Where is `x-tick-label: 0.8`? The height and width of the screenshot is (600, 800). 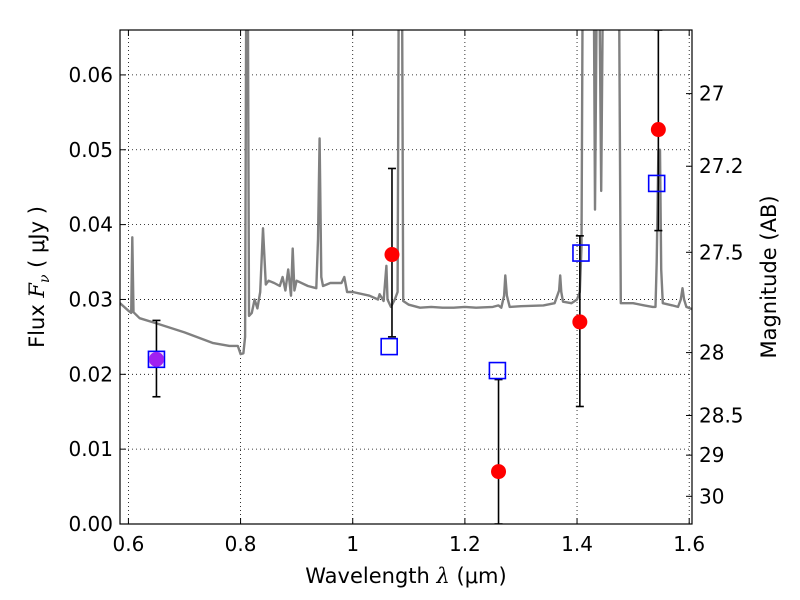
x-tick-label: 0.8 is located at coordinates (241, 544).